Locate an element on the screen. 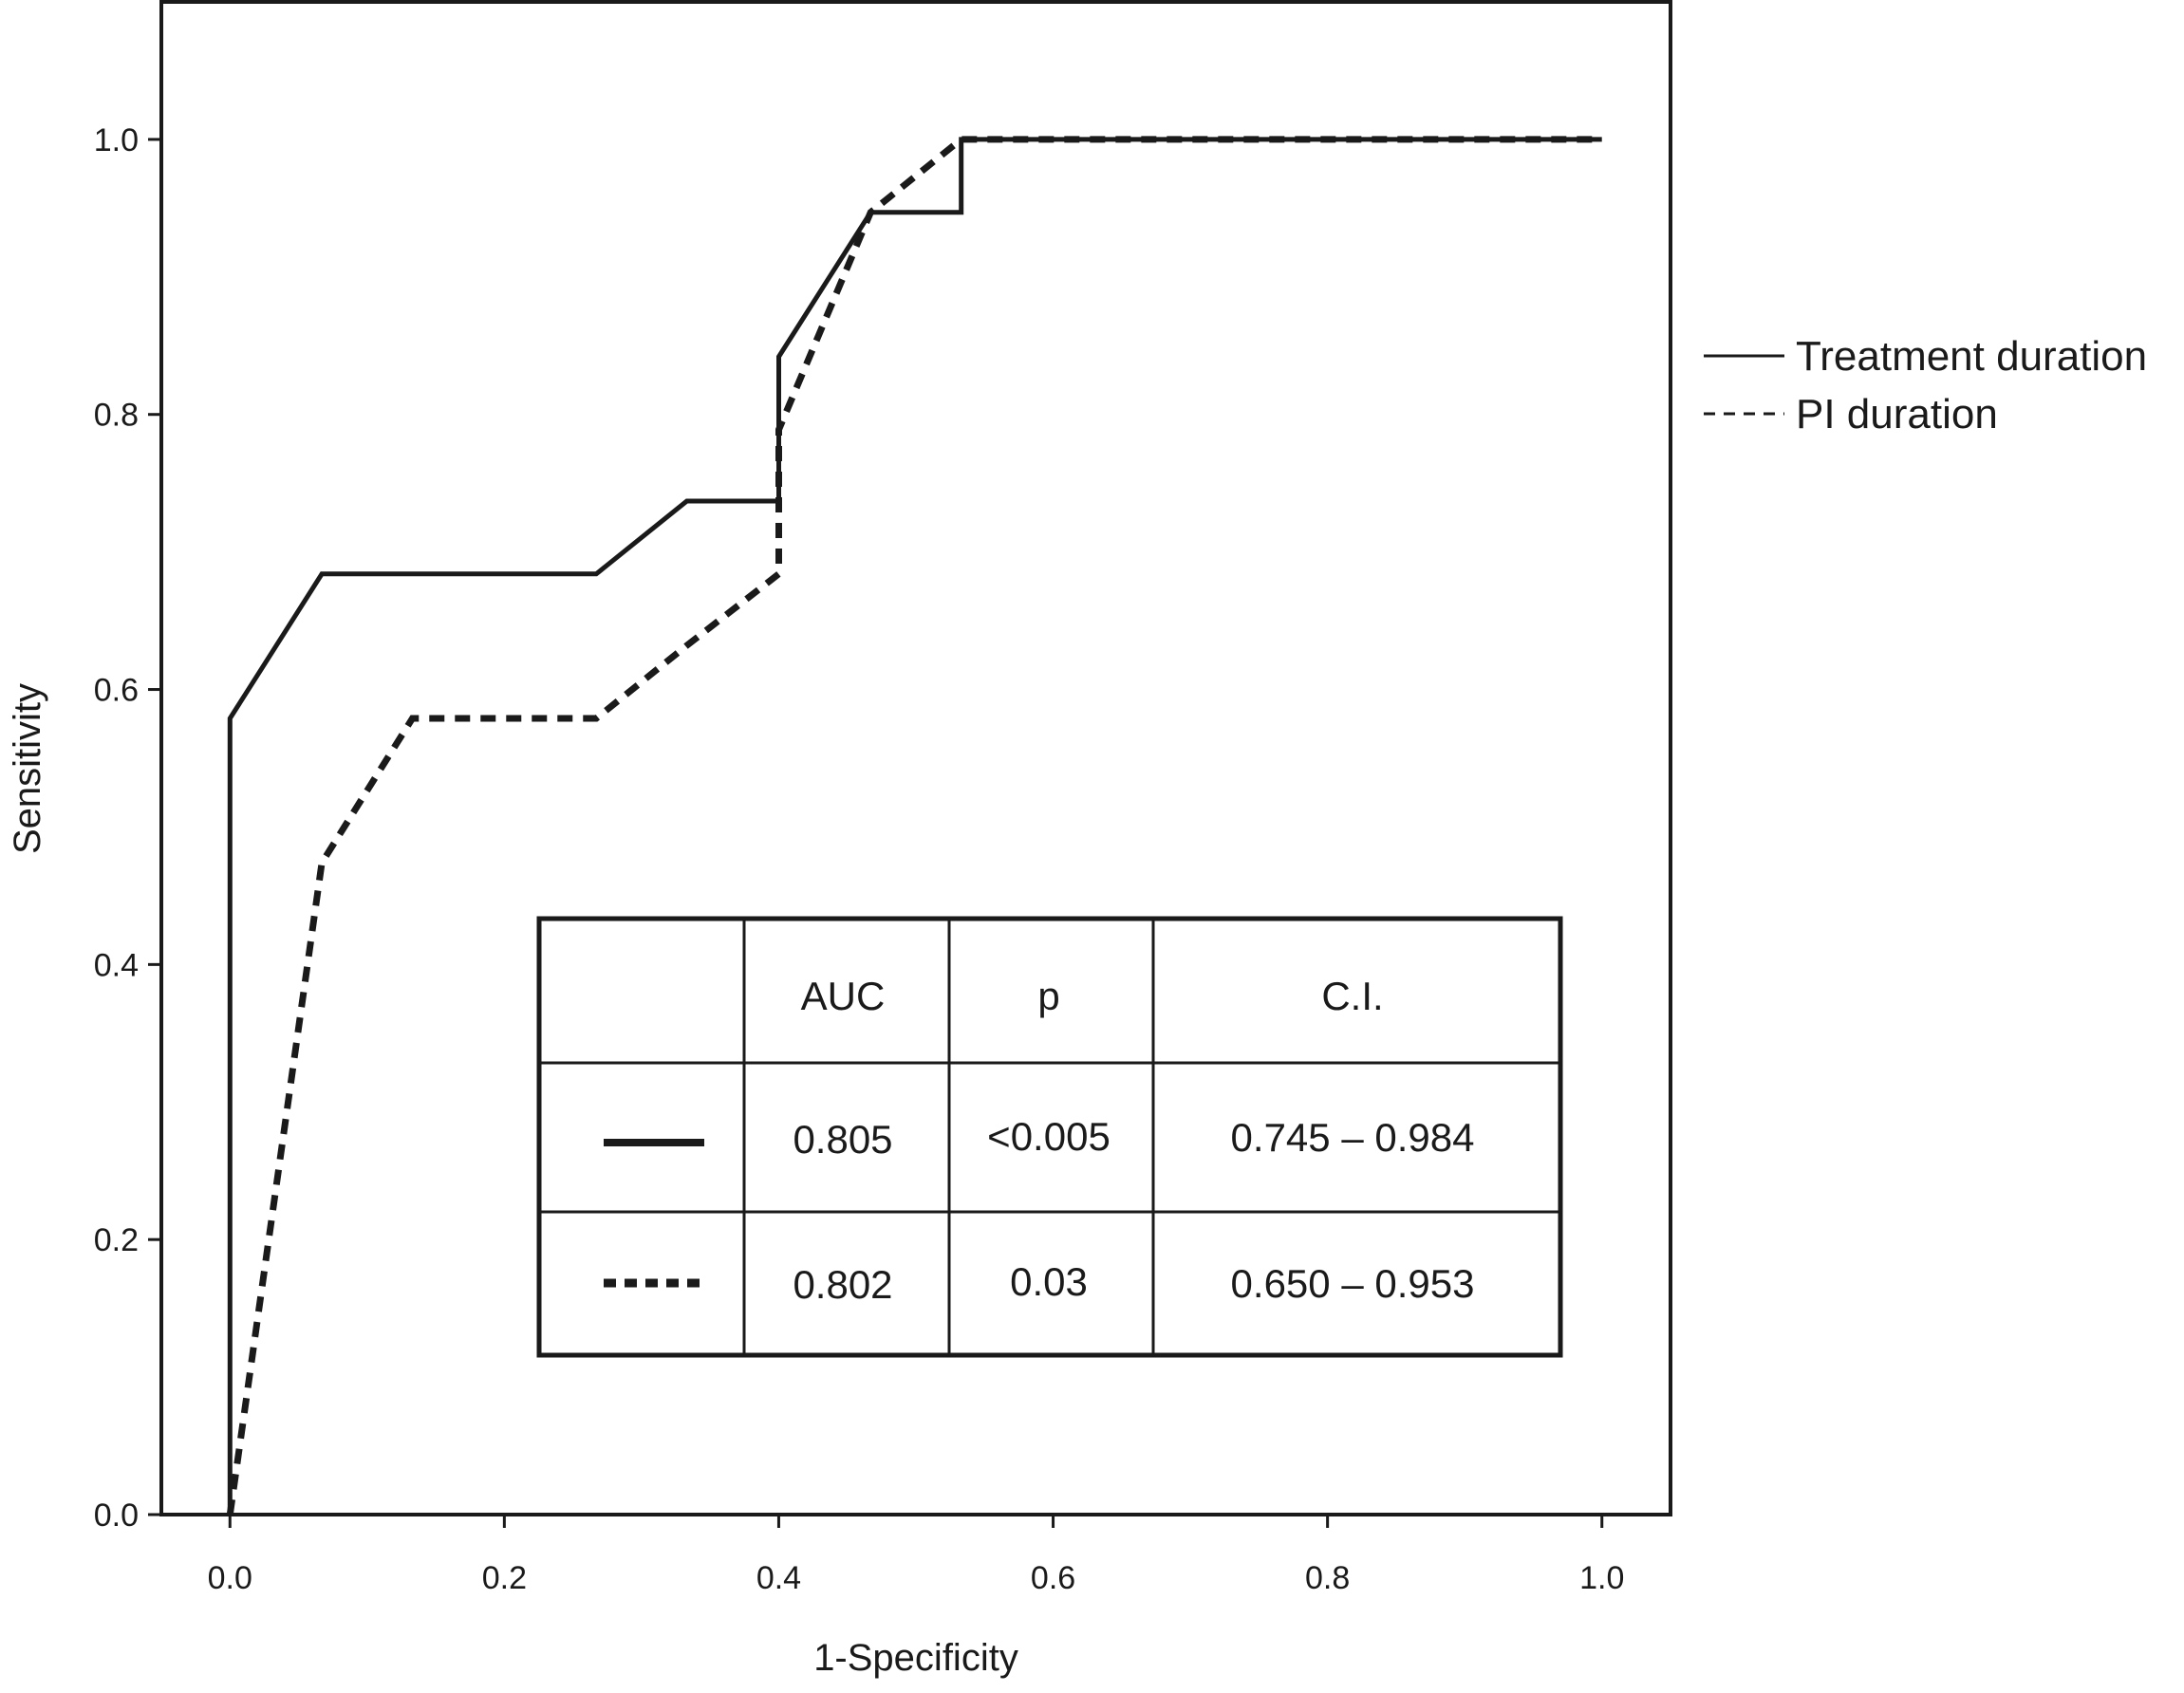 Image resolution: width=2184 pixels, height=1693 pixels. y-tick-label: 0.6 is located at coordinates (116, 691).